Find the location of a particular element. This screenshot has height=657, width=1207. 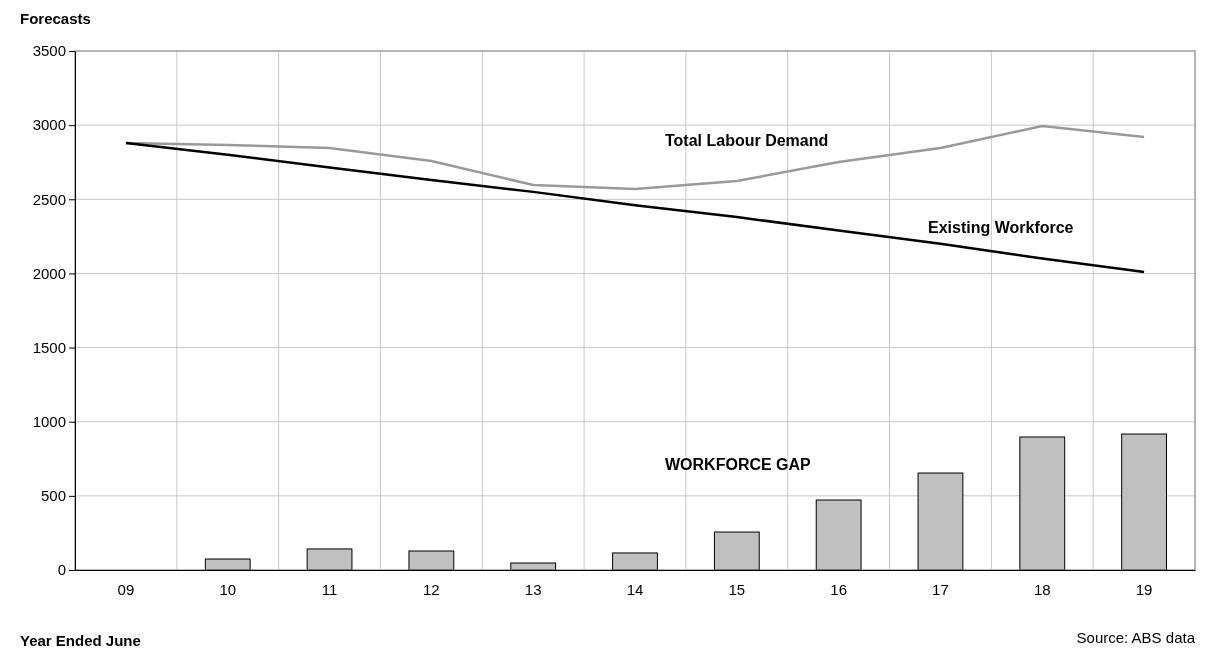

y-tick-label: 2500 is located at coordinates (49, 199).